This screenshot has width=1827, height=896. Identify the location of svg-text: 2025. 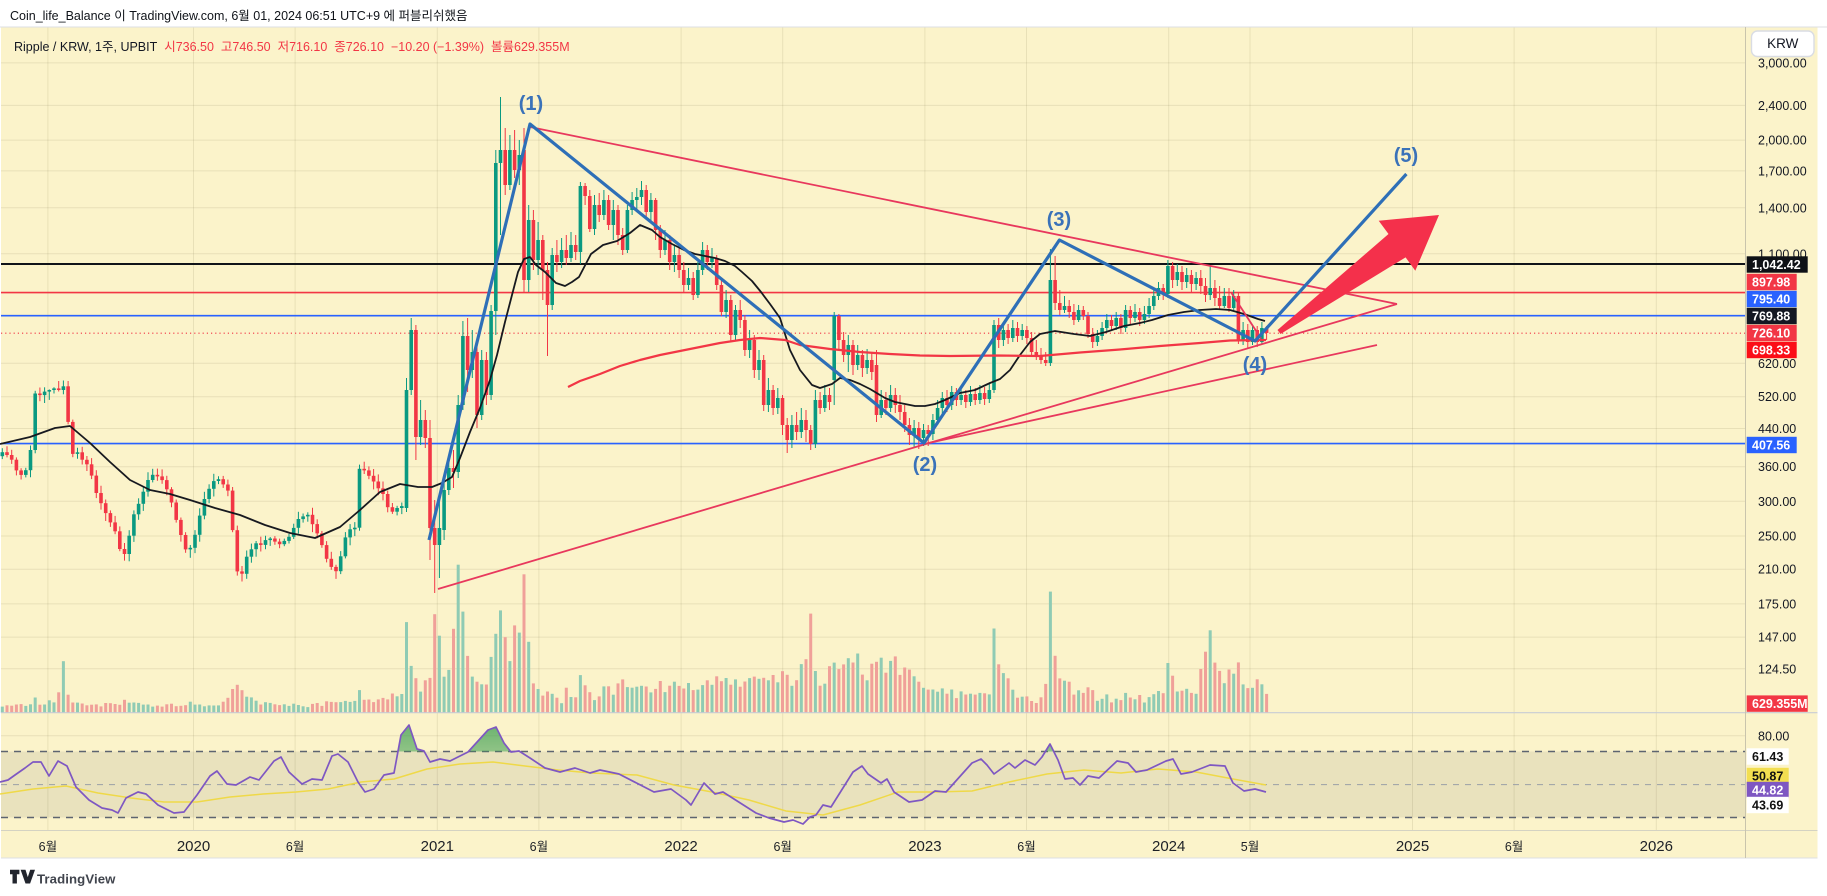
(1412, 846).